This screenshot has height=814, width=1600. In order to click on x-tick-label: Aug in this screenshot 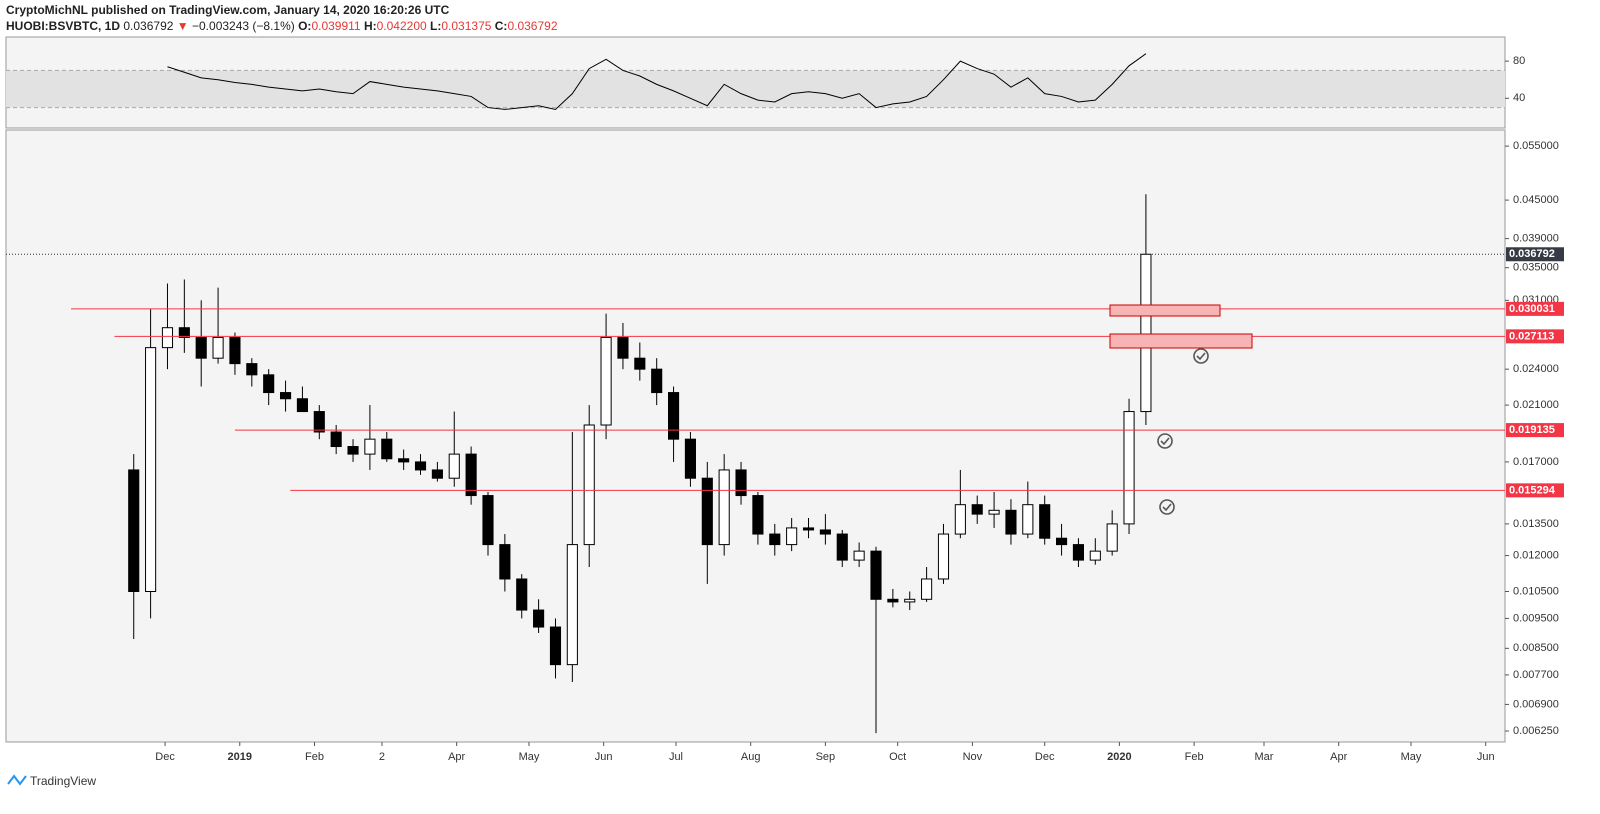, I will do `click(751, 757)`.